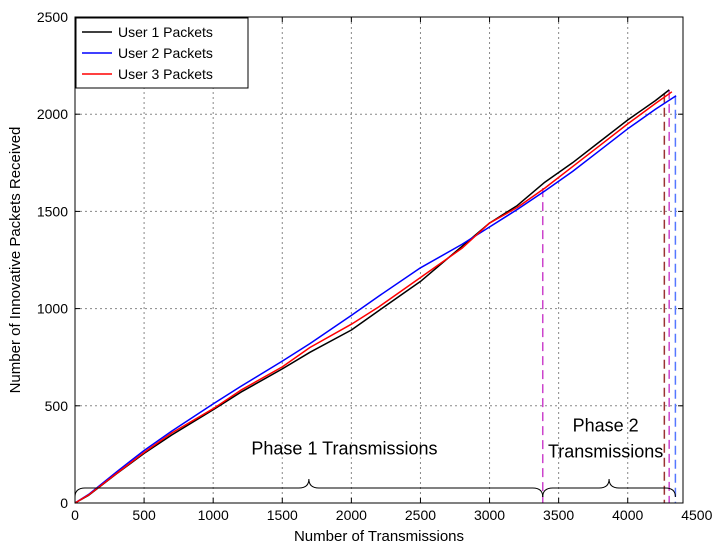 The height and width of the screenshot is (546, 714). What do you see at coordinates (15, 260) in the screenshot?
I see `y-axis-label: Number of Innovative Packets Received` at bounding box center [15, 260].